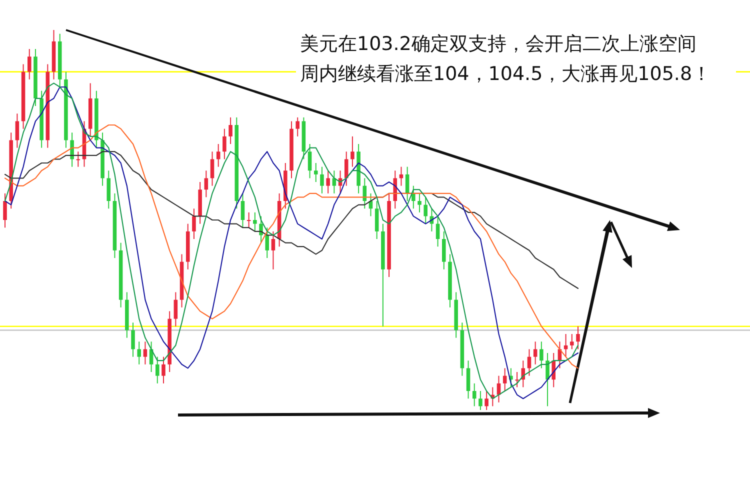 Image resolution: width=750 pixels, height=483 pixels. Describe the element at coordinates (506, 74) in the screenshot. I see `text: 周内继续看涨至104，104.5，大涨再见105.8！` at that location.